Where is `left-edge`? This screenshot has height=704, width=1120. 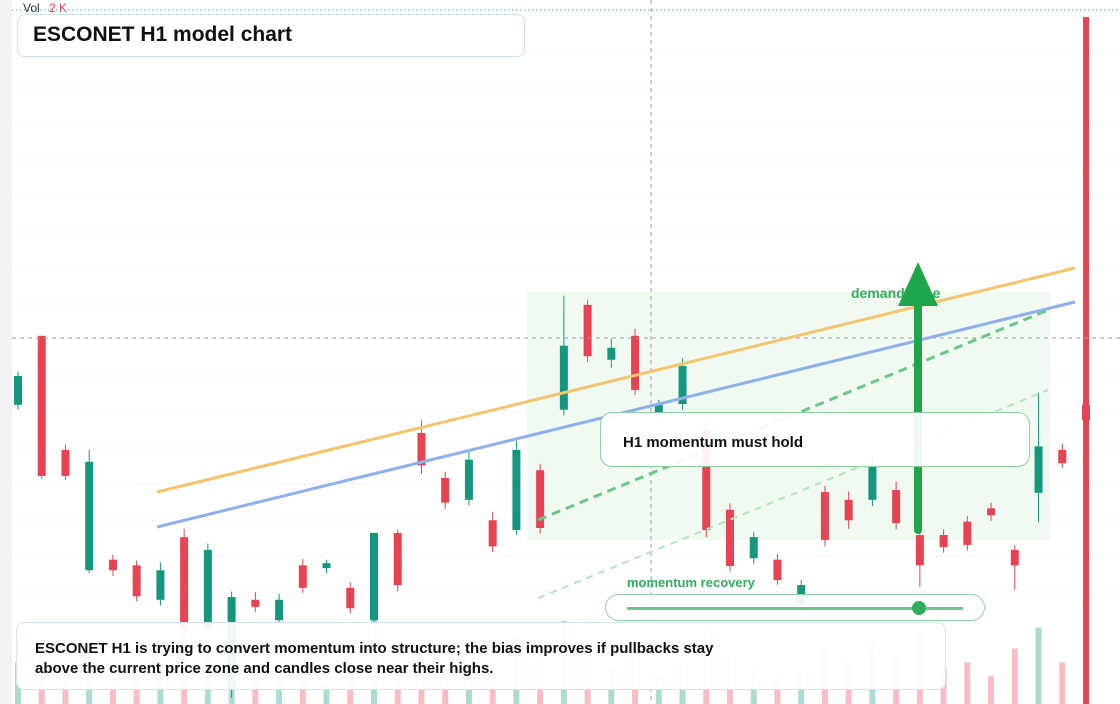 left-edge is located at coordinates (6, 352).